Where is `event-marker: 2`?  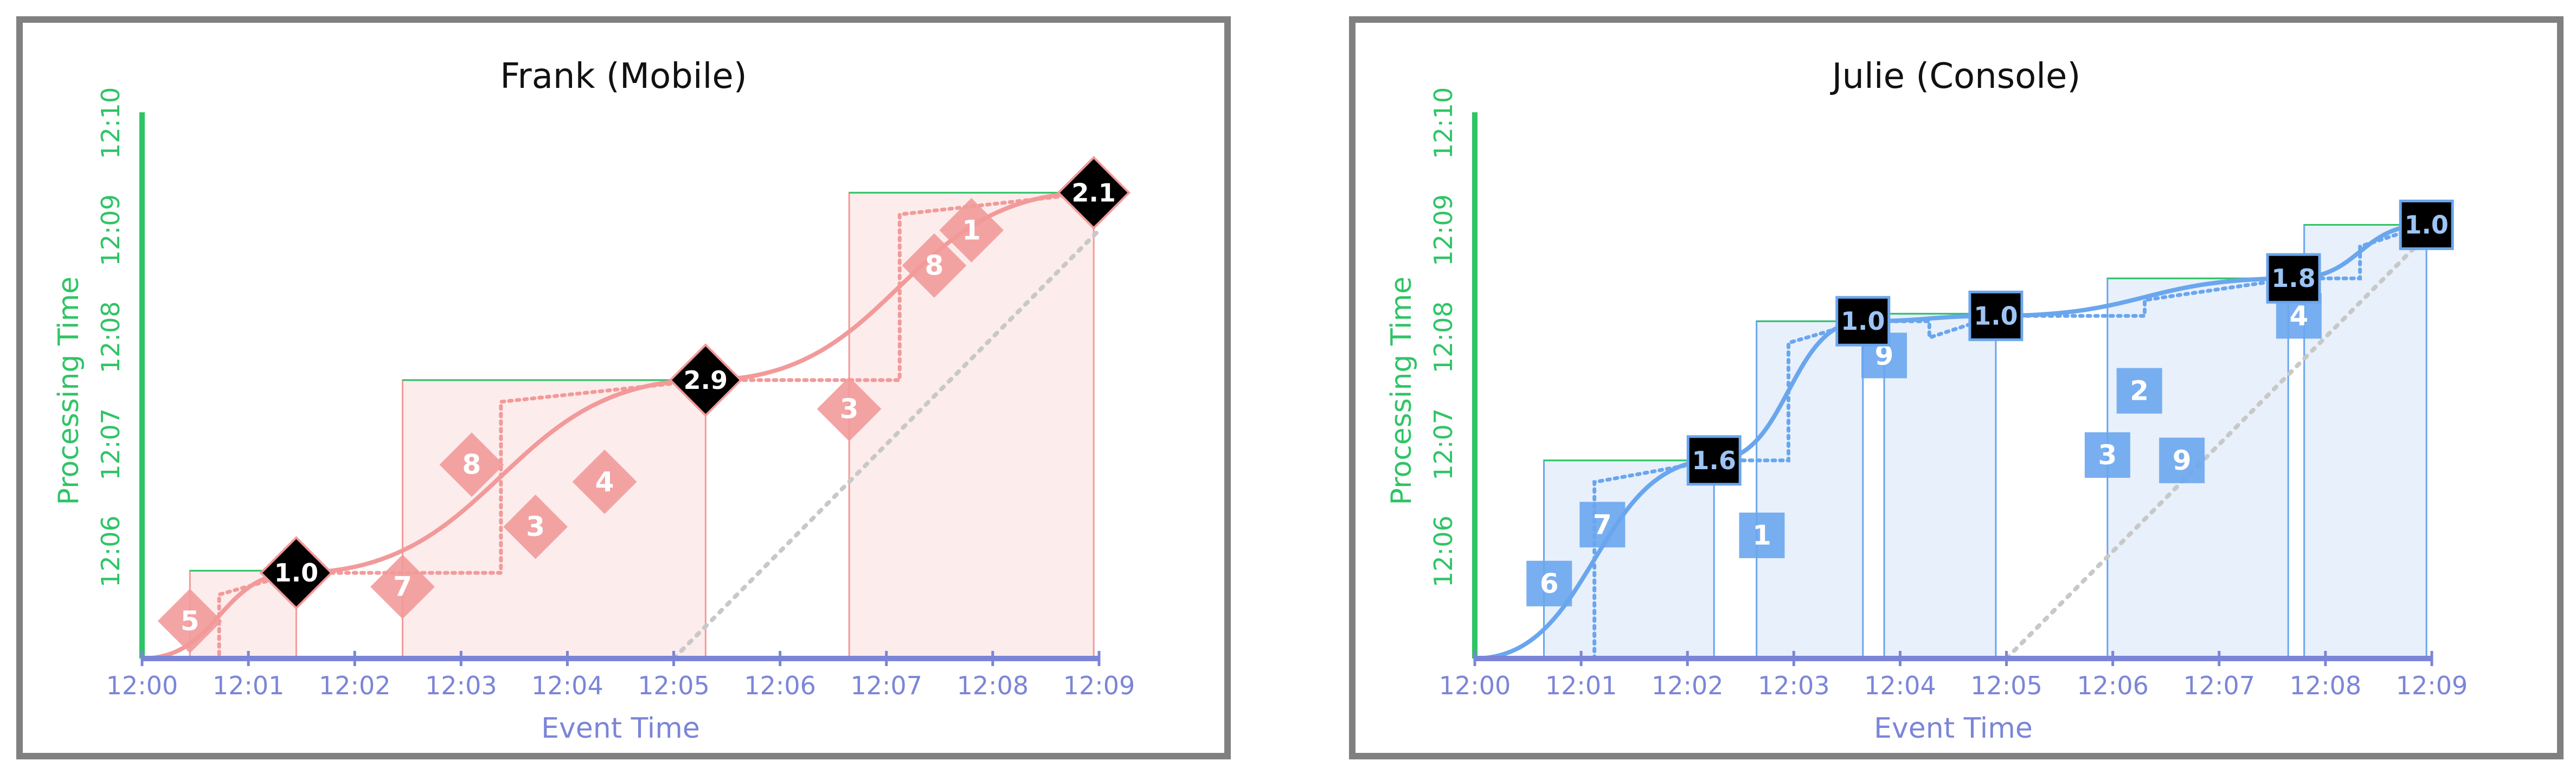
event-marker: 2 is located at coordinates (2139, 391).